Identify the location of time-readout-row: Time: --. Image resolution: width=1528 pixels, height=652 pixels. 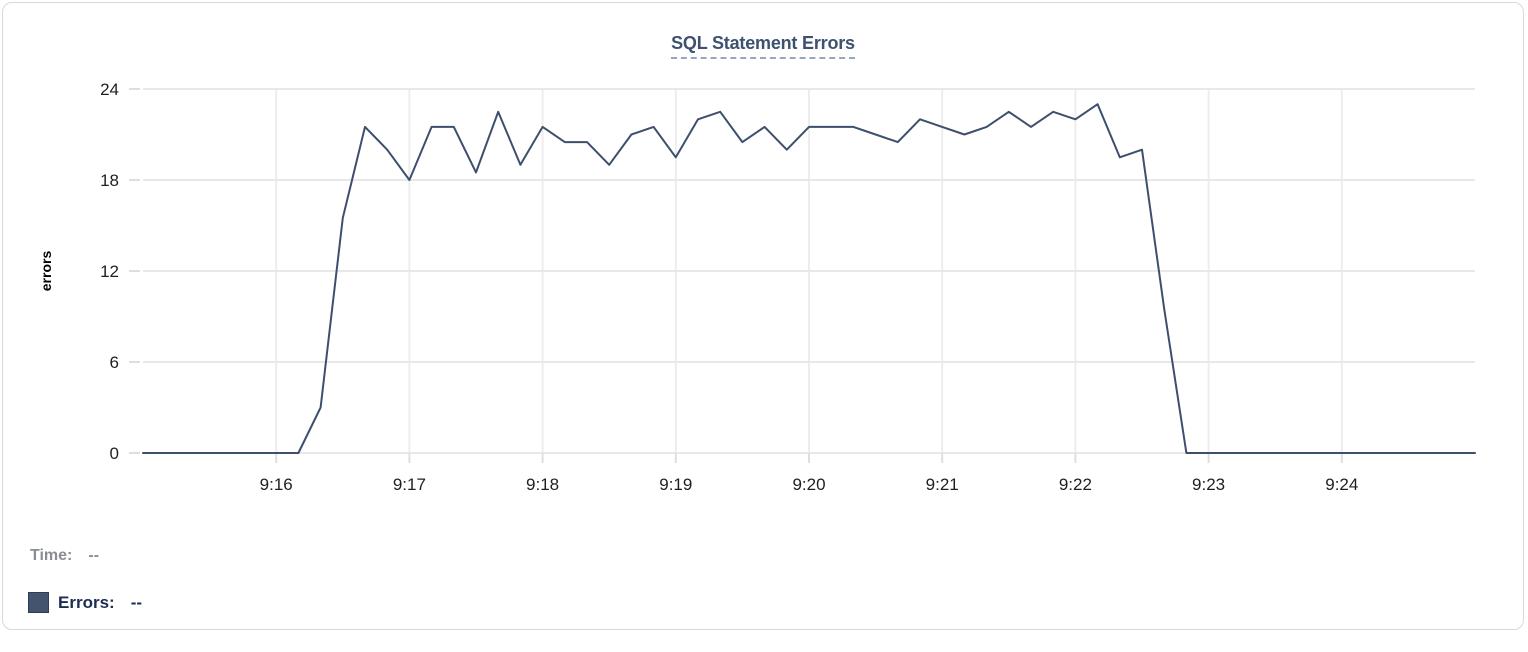
(64, 556).